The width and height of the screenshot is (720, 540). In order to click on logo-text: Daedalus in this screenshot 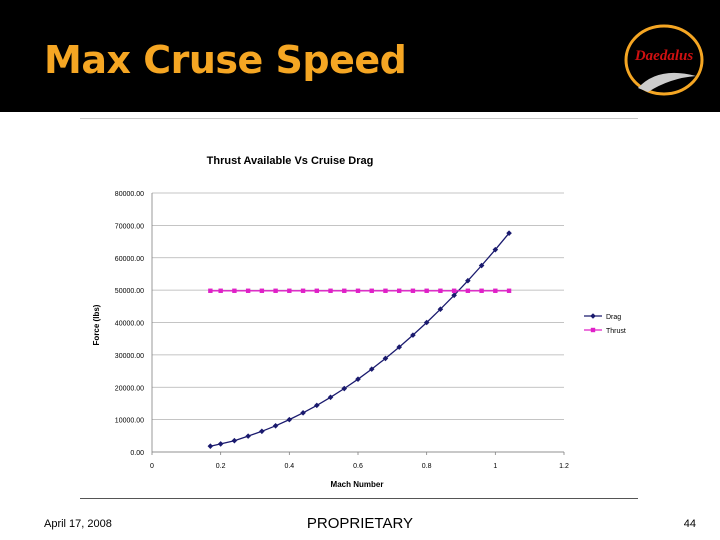, I will do `click(664, 56)`.